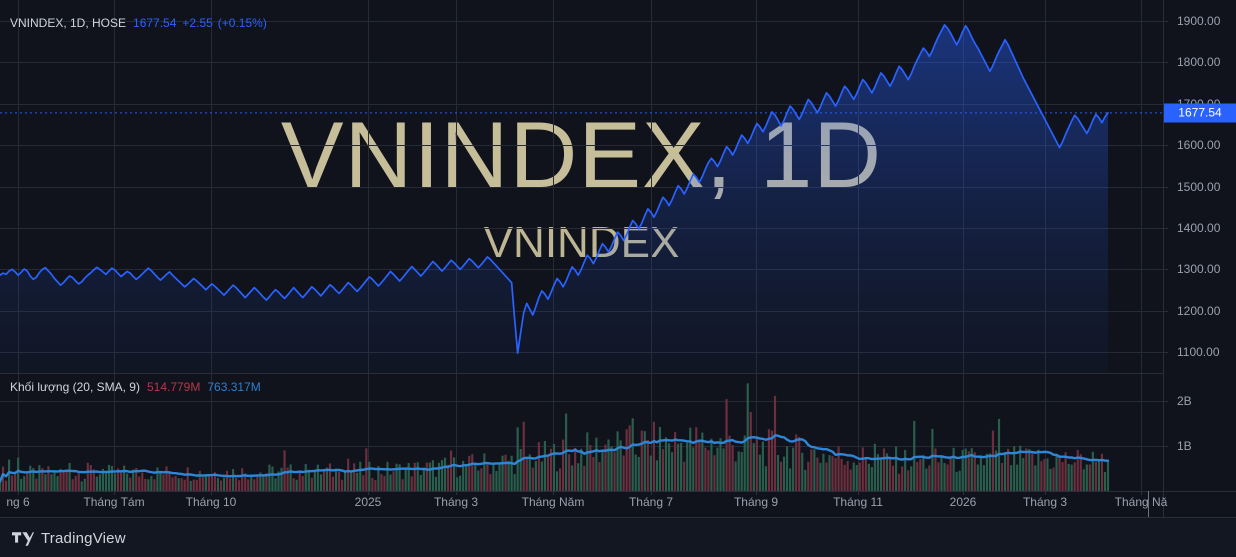 The width and height of the screenshot is (1236, 557). I want to click on tradingview-logo-text: TradingView, so click(83, 538).